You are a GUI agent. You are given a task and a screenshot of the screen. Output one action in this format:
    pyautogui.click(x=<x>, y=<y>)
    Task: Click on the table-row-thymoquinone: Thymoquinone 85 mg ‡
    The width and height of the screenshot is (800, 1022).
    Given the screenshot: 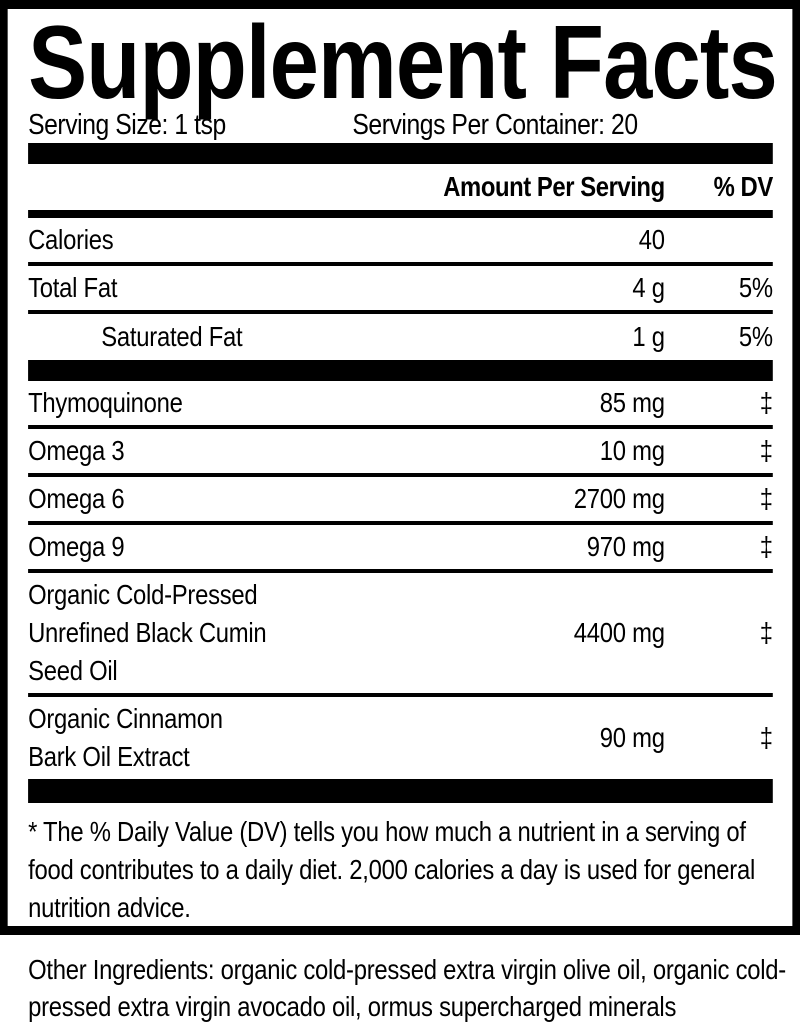 What is the action you would take?
    pyautogui.click(x=400, y=405)
    